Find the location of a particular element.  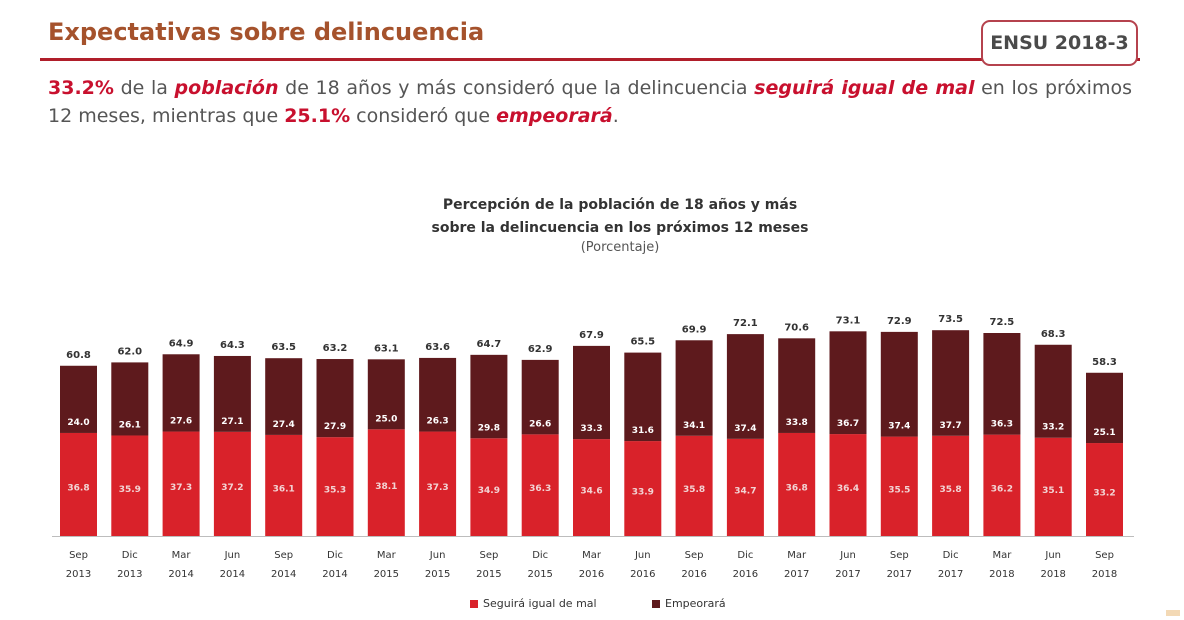

total-label-12: 69.9 is located at coordinates (694, 329).